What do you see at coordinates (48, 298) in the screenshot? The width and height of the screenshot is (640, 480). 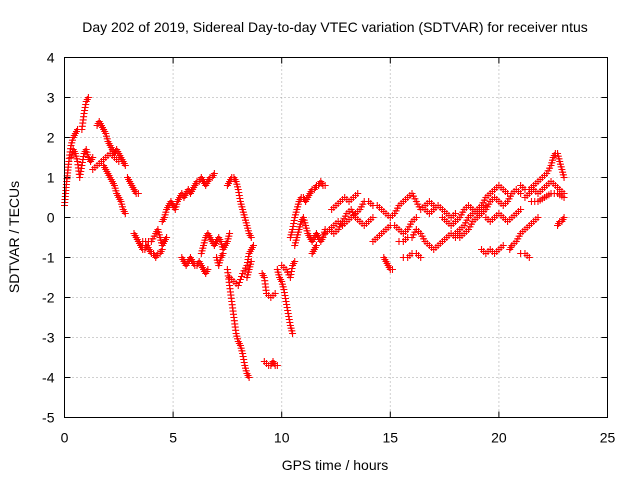 I see `y-tick-label: -2` at bounding box center [48, 298].